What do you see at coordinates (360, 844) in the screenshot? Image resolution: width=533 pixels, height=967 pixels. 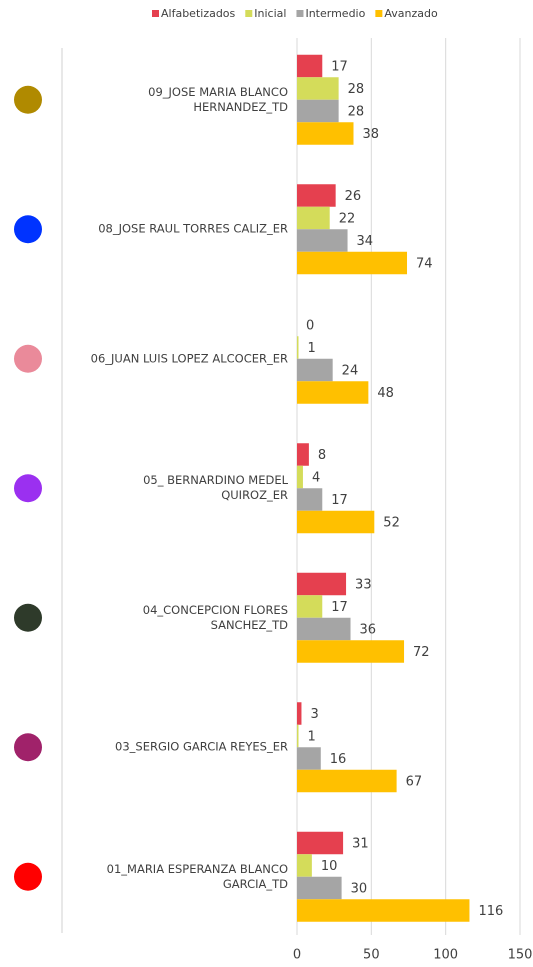 I see `value-label: 31` at bounding box center [360, 844].